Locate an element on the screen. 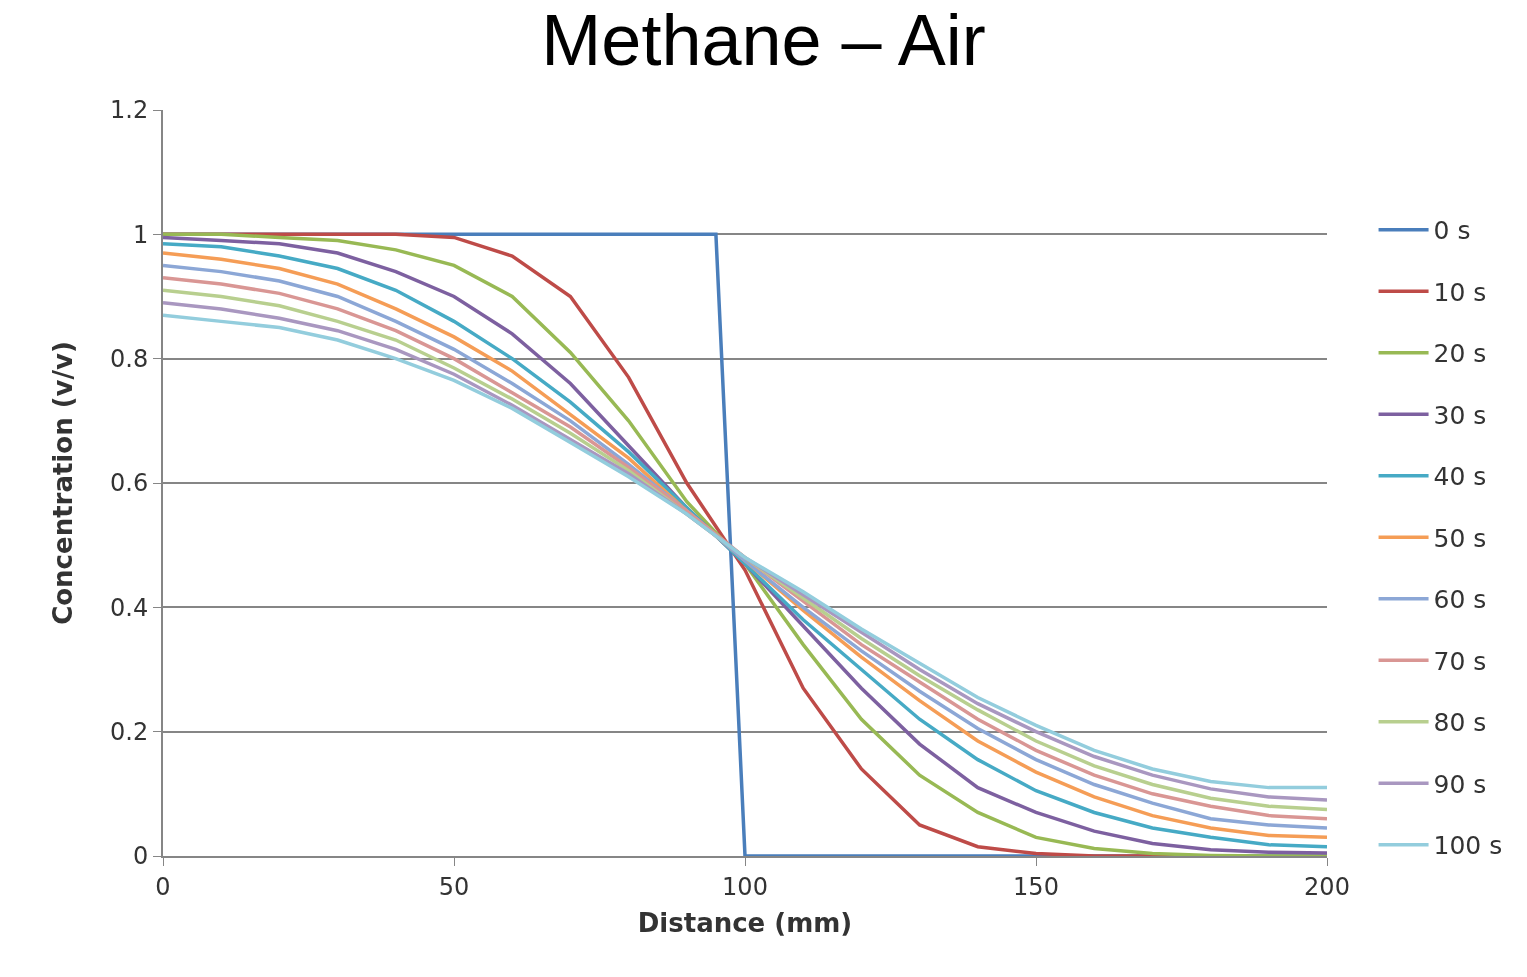 The height and width of the screenshot is (977, 1527). y-tick-label: 1 is located at coordinates (140, 234).